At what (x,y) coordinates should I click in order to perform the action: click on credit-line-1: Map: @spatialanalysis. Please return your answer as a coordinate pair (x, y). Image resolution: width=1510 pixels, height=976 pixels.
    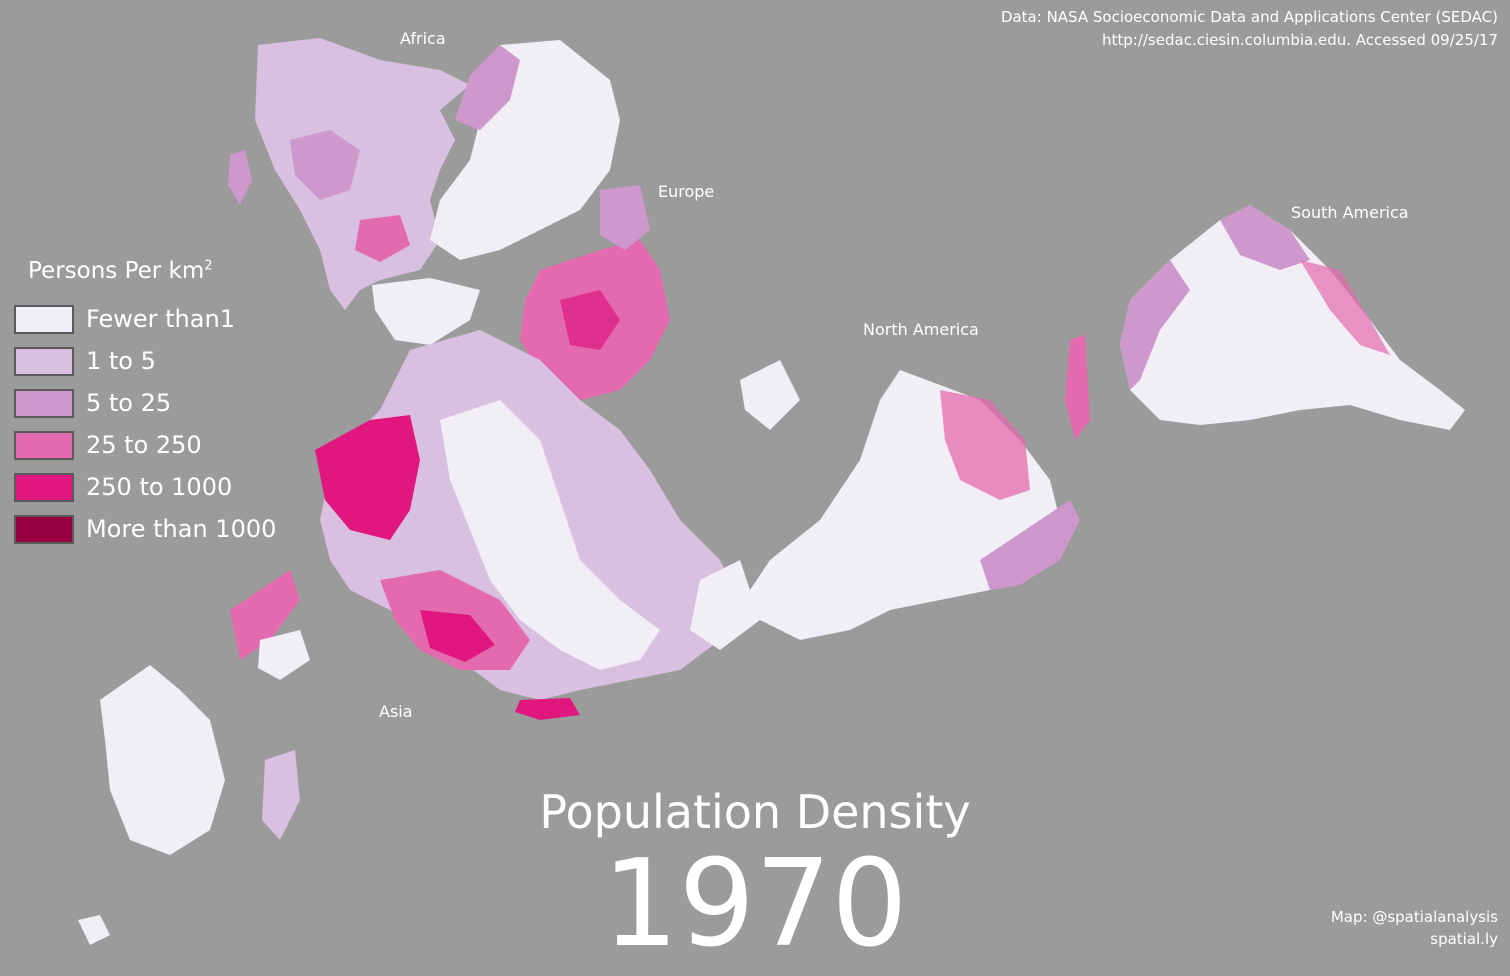
    Looking at the image, I should click on (1414, 917).